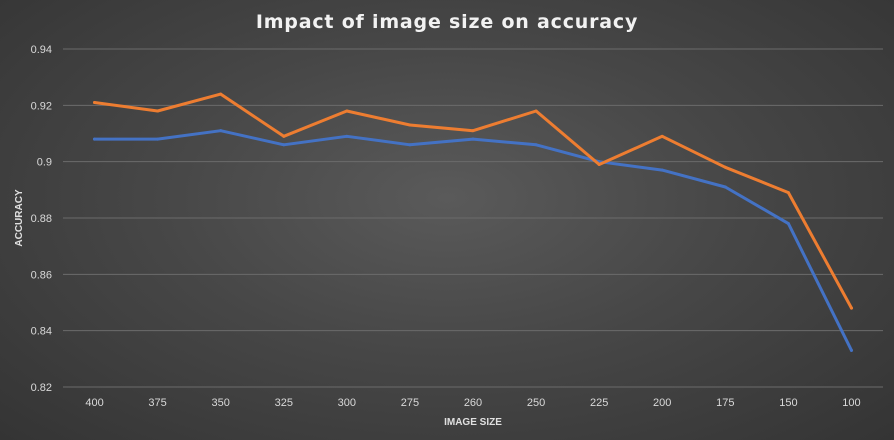 The height and width of the screenshot is (440, 894). I want to click on chart-title: Impact of image size on accuracy, so click(447, 22).